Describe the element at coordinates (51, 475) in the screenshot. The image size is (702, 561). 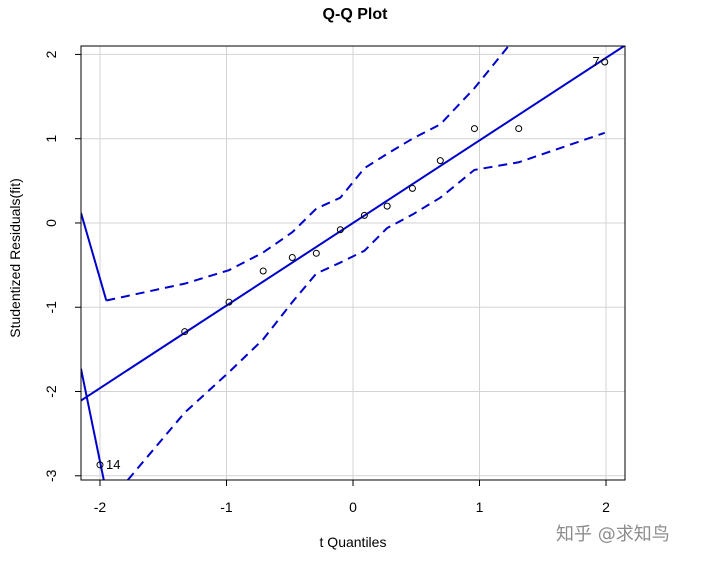
I see `y-tick-label: -3` at that location.